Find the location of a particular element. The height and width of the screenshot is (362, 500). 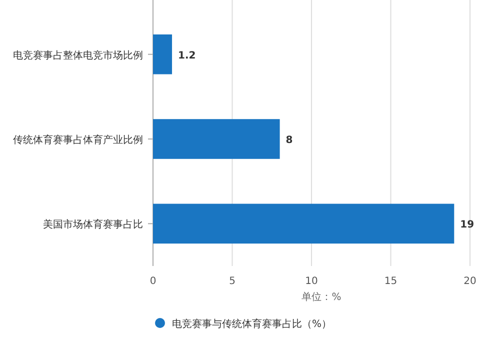

legend-label: 电竞赛事与传统体育赛事占比（%） is located at coordinates (252, 324).